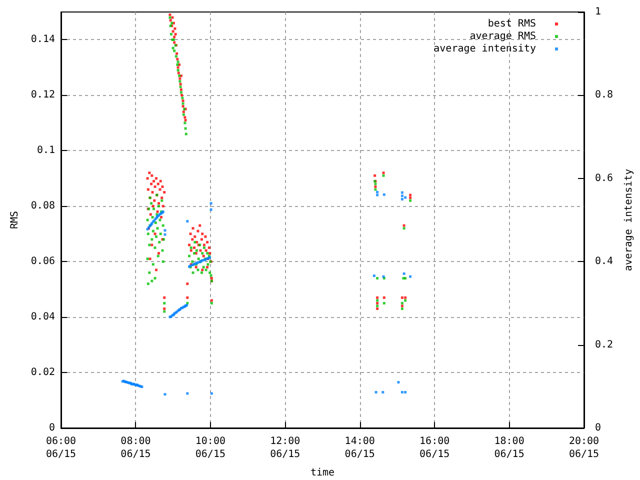 Image resolution: width=640 pixels, height=480 pixels. What do you see at coordinates (628, 220) in the screenshot?
I see `y2-axis-title: average intensity` at bounding box center [628, 220].